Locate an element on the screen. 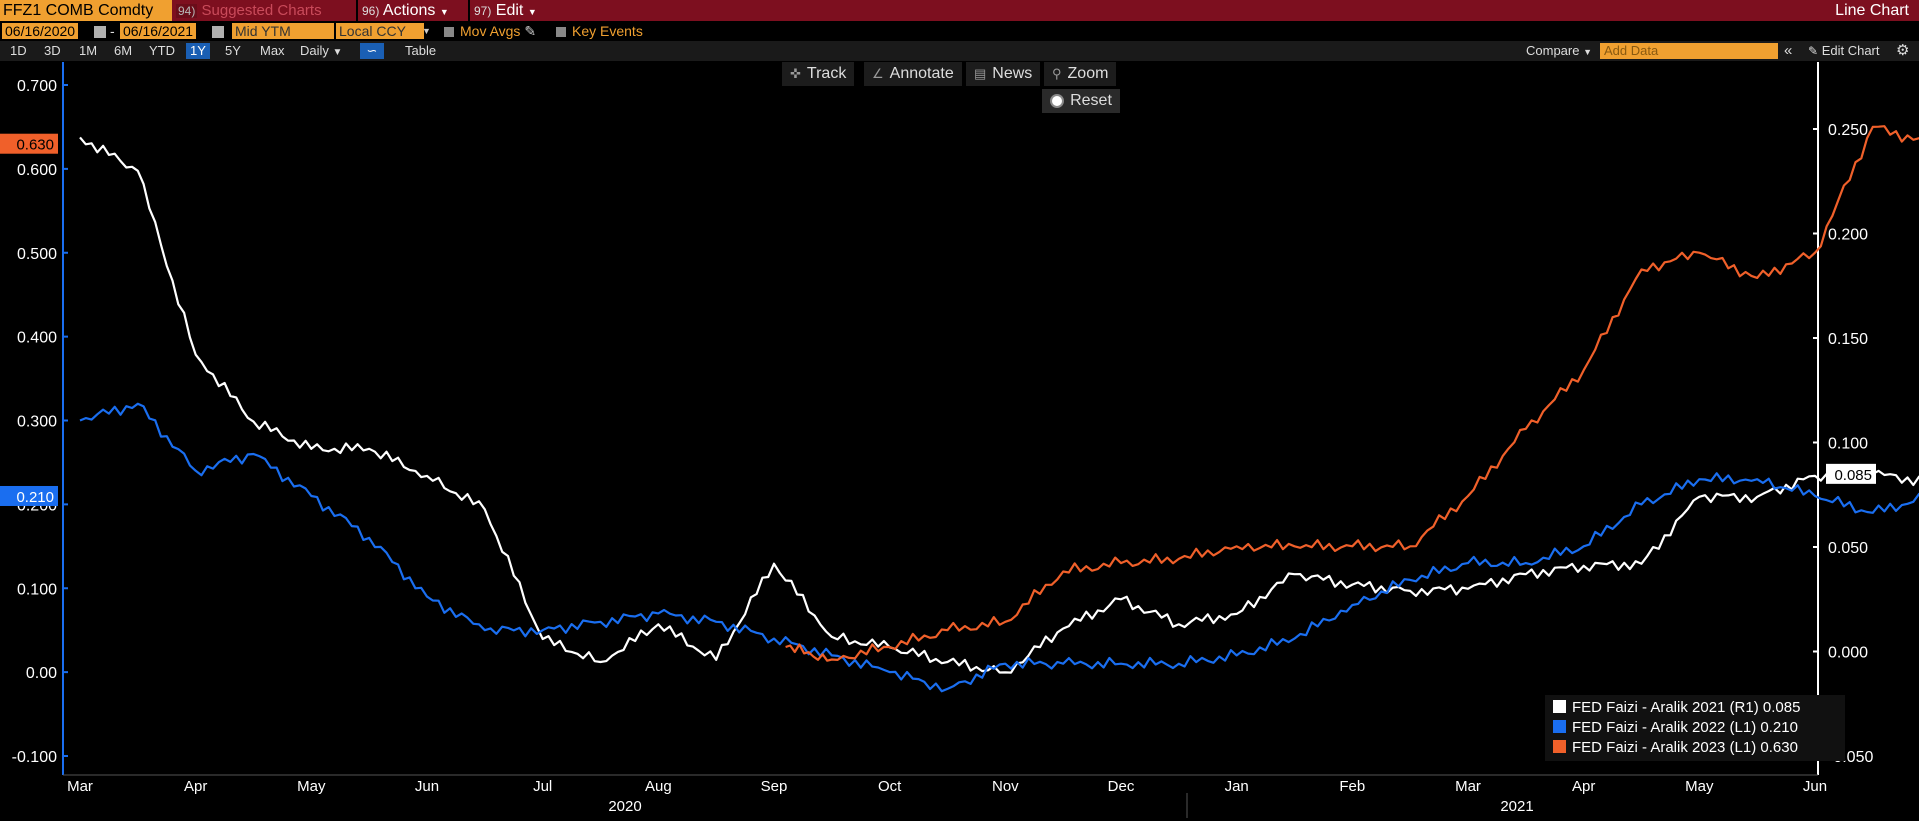 The image size is (1919, 821). month-tick-label: May is located at coordinates (1699, 786).